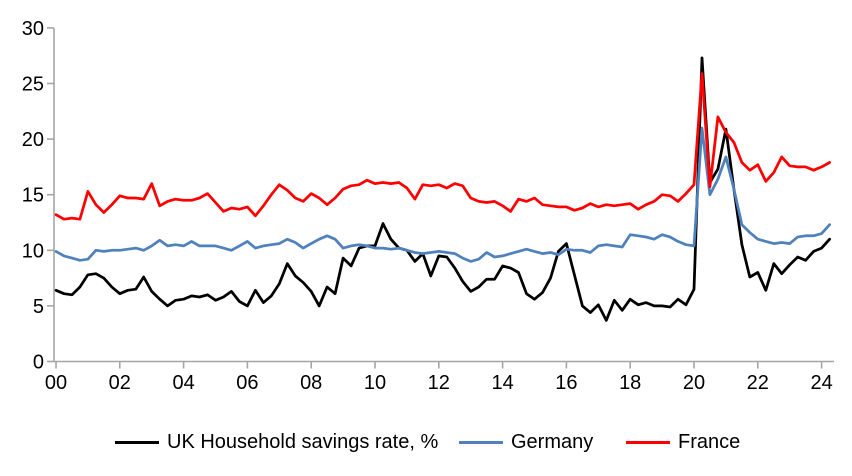 Image resolution: width=852 pixels, height=476 pixels. I want to click on x-tick-label: 04, so click(183, 383).